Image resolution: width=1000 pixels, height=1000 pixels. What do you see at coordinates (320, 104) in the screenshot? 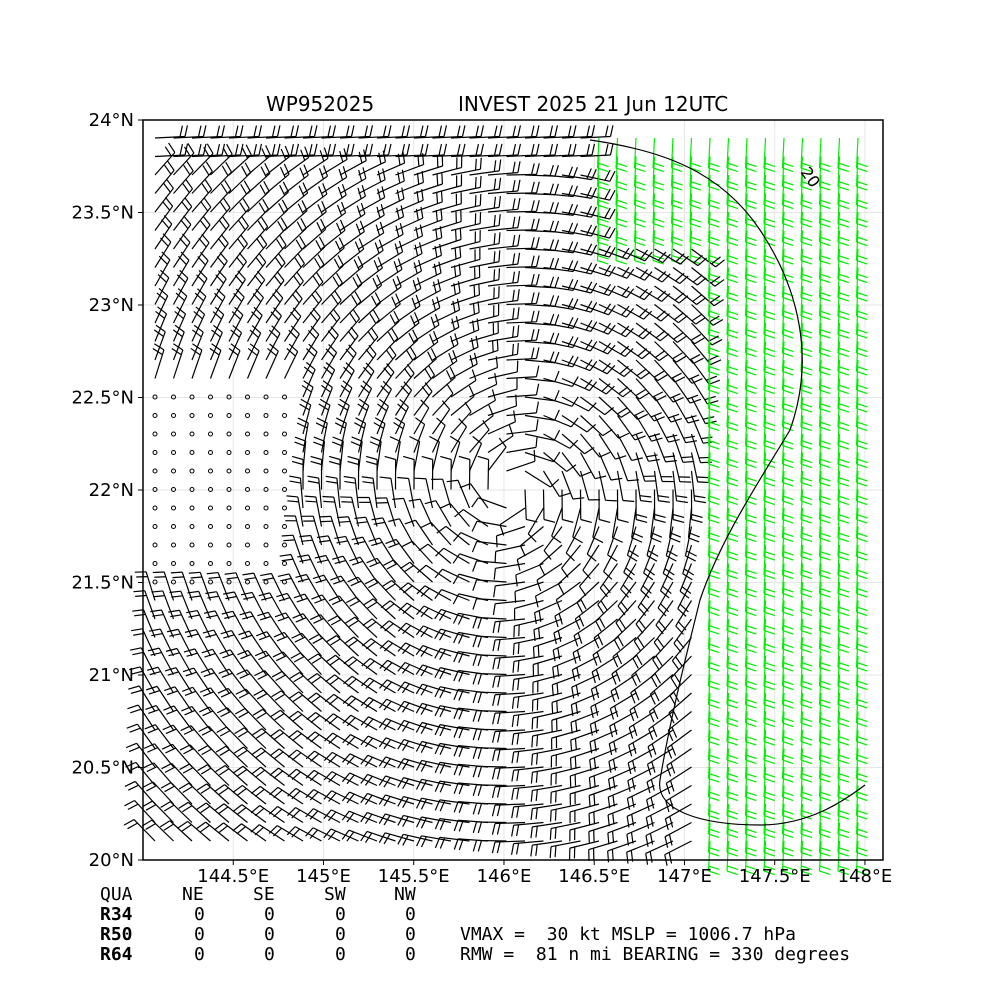
I see `storm-id: WP952025` at bounding box center [320, 104].